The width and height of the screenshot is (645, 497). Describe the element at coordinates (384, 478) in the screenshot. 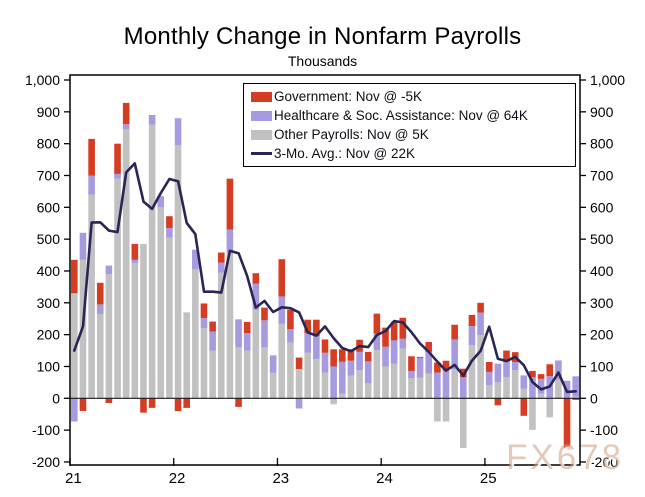

I see `svg-text: 24` at that location.